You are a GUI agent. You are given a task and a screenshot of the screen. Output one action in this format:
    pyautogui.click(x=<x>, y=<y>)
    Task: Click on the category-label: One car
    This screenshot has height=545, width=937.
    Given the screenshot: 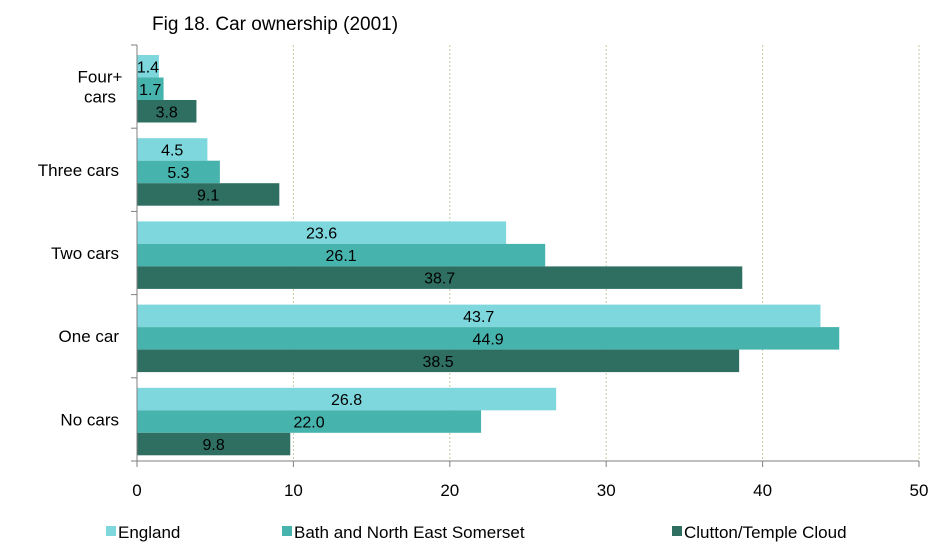 What is the action you would take?
    pyautogui.click(x=89, y=336)
    